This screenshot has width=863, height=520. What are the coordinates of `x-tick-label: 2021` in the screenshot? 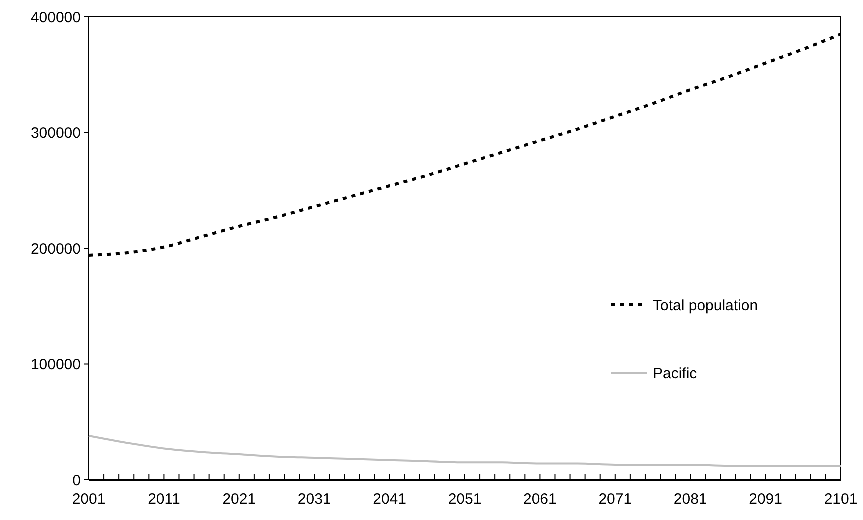 It's located at (239, 499).